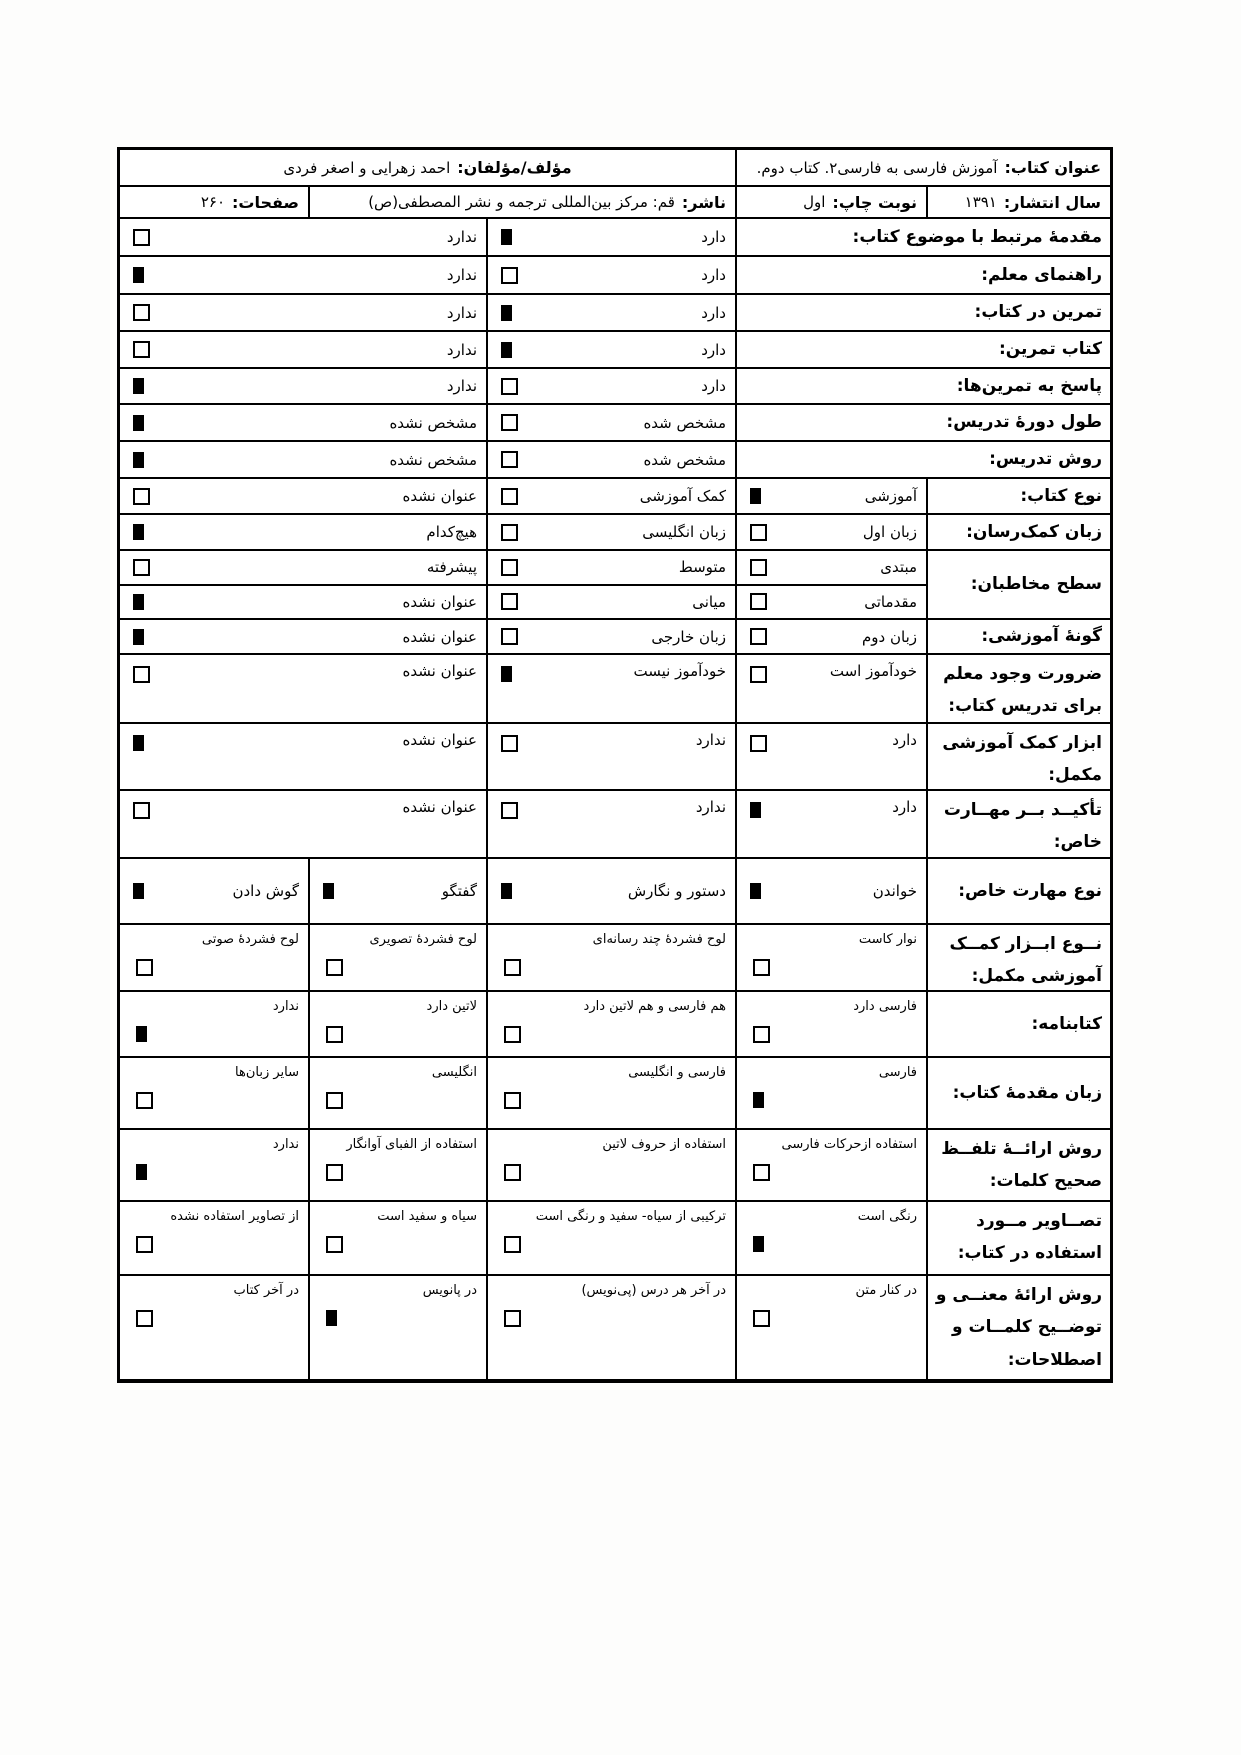  Describe the element at coordinates (397, 1238) in the screenshot. I see `option-cell: سیاه و سفید است` at that location.